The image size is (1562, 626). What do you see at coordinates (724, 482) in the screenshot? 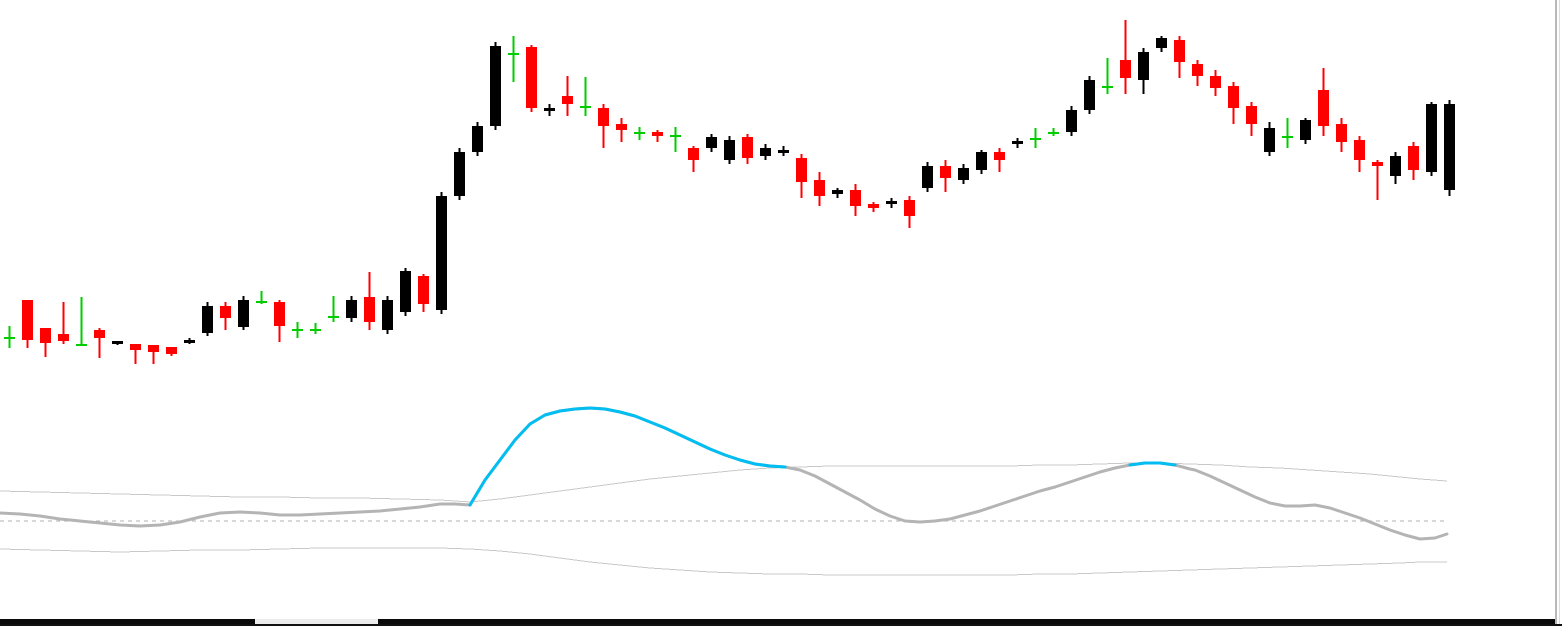
I see `upper-band` at bounding box center [724, 482].